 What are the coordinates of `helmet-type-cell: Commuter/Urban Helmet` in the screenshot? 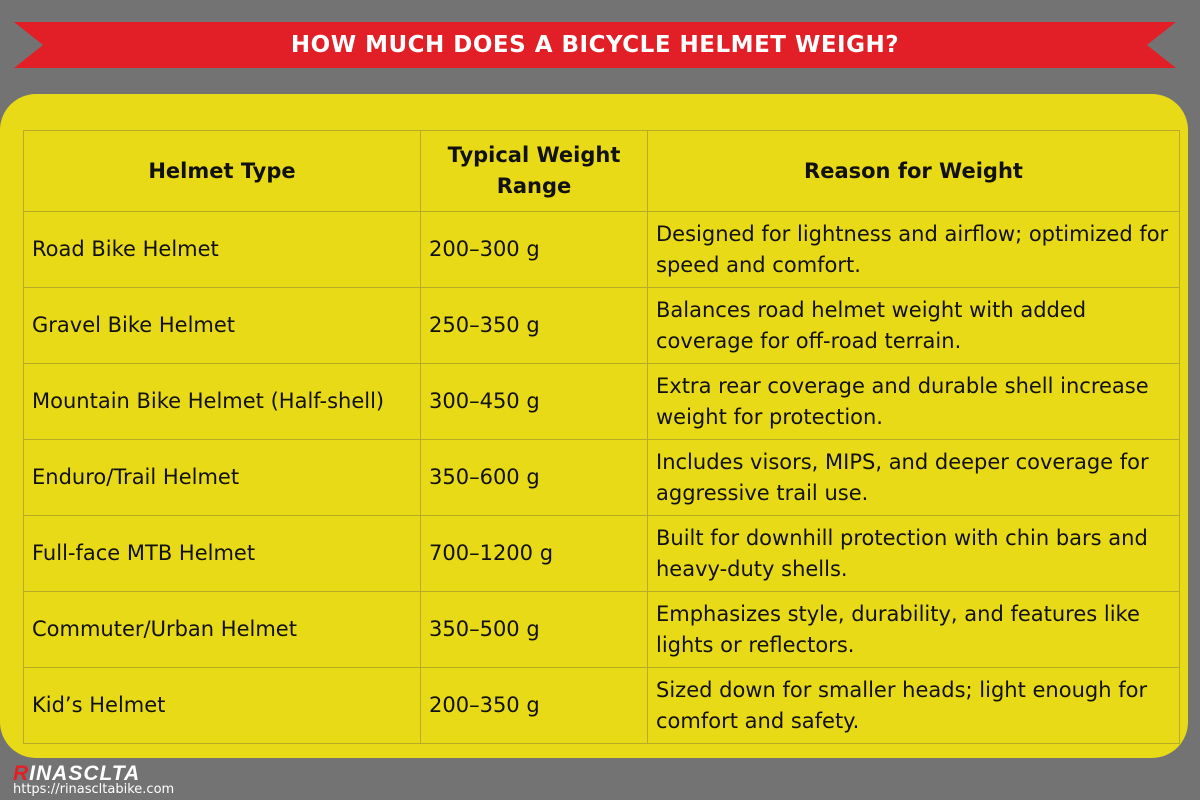 It's located at (222, 629).